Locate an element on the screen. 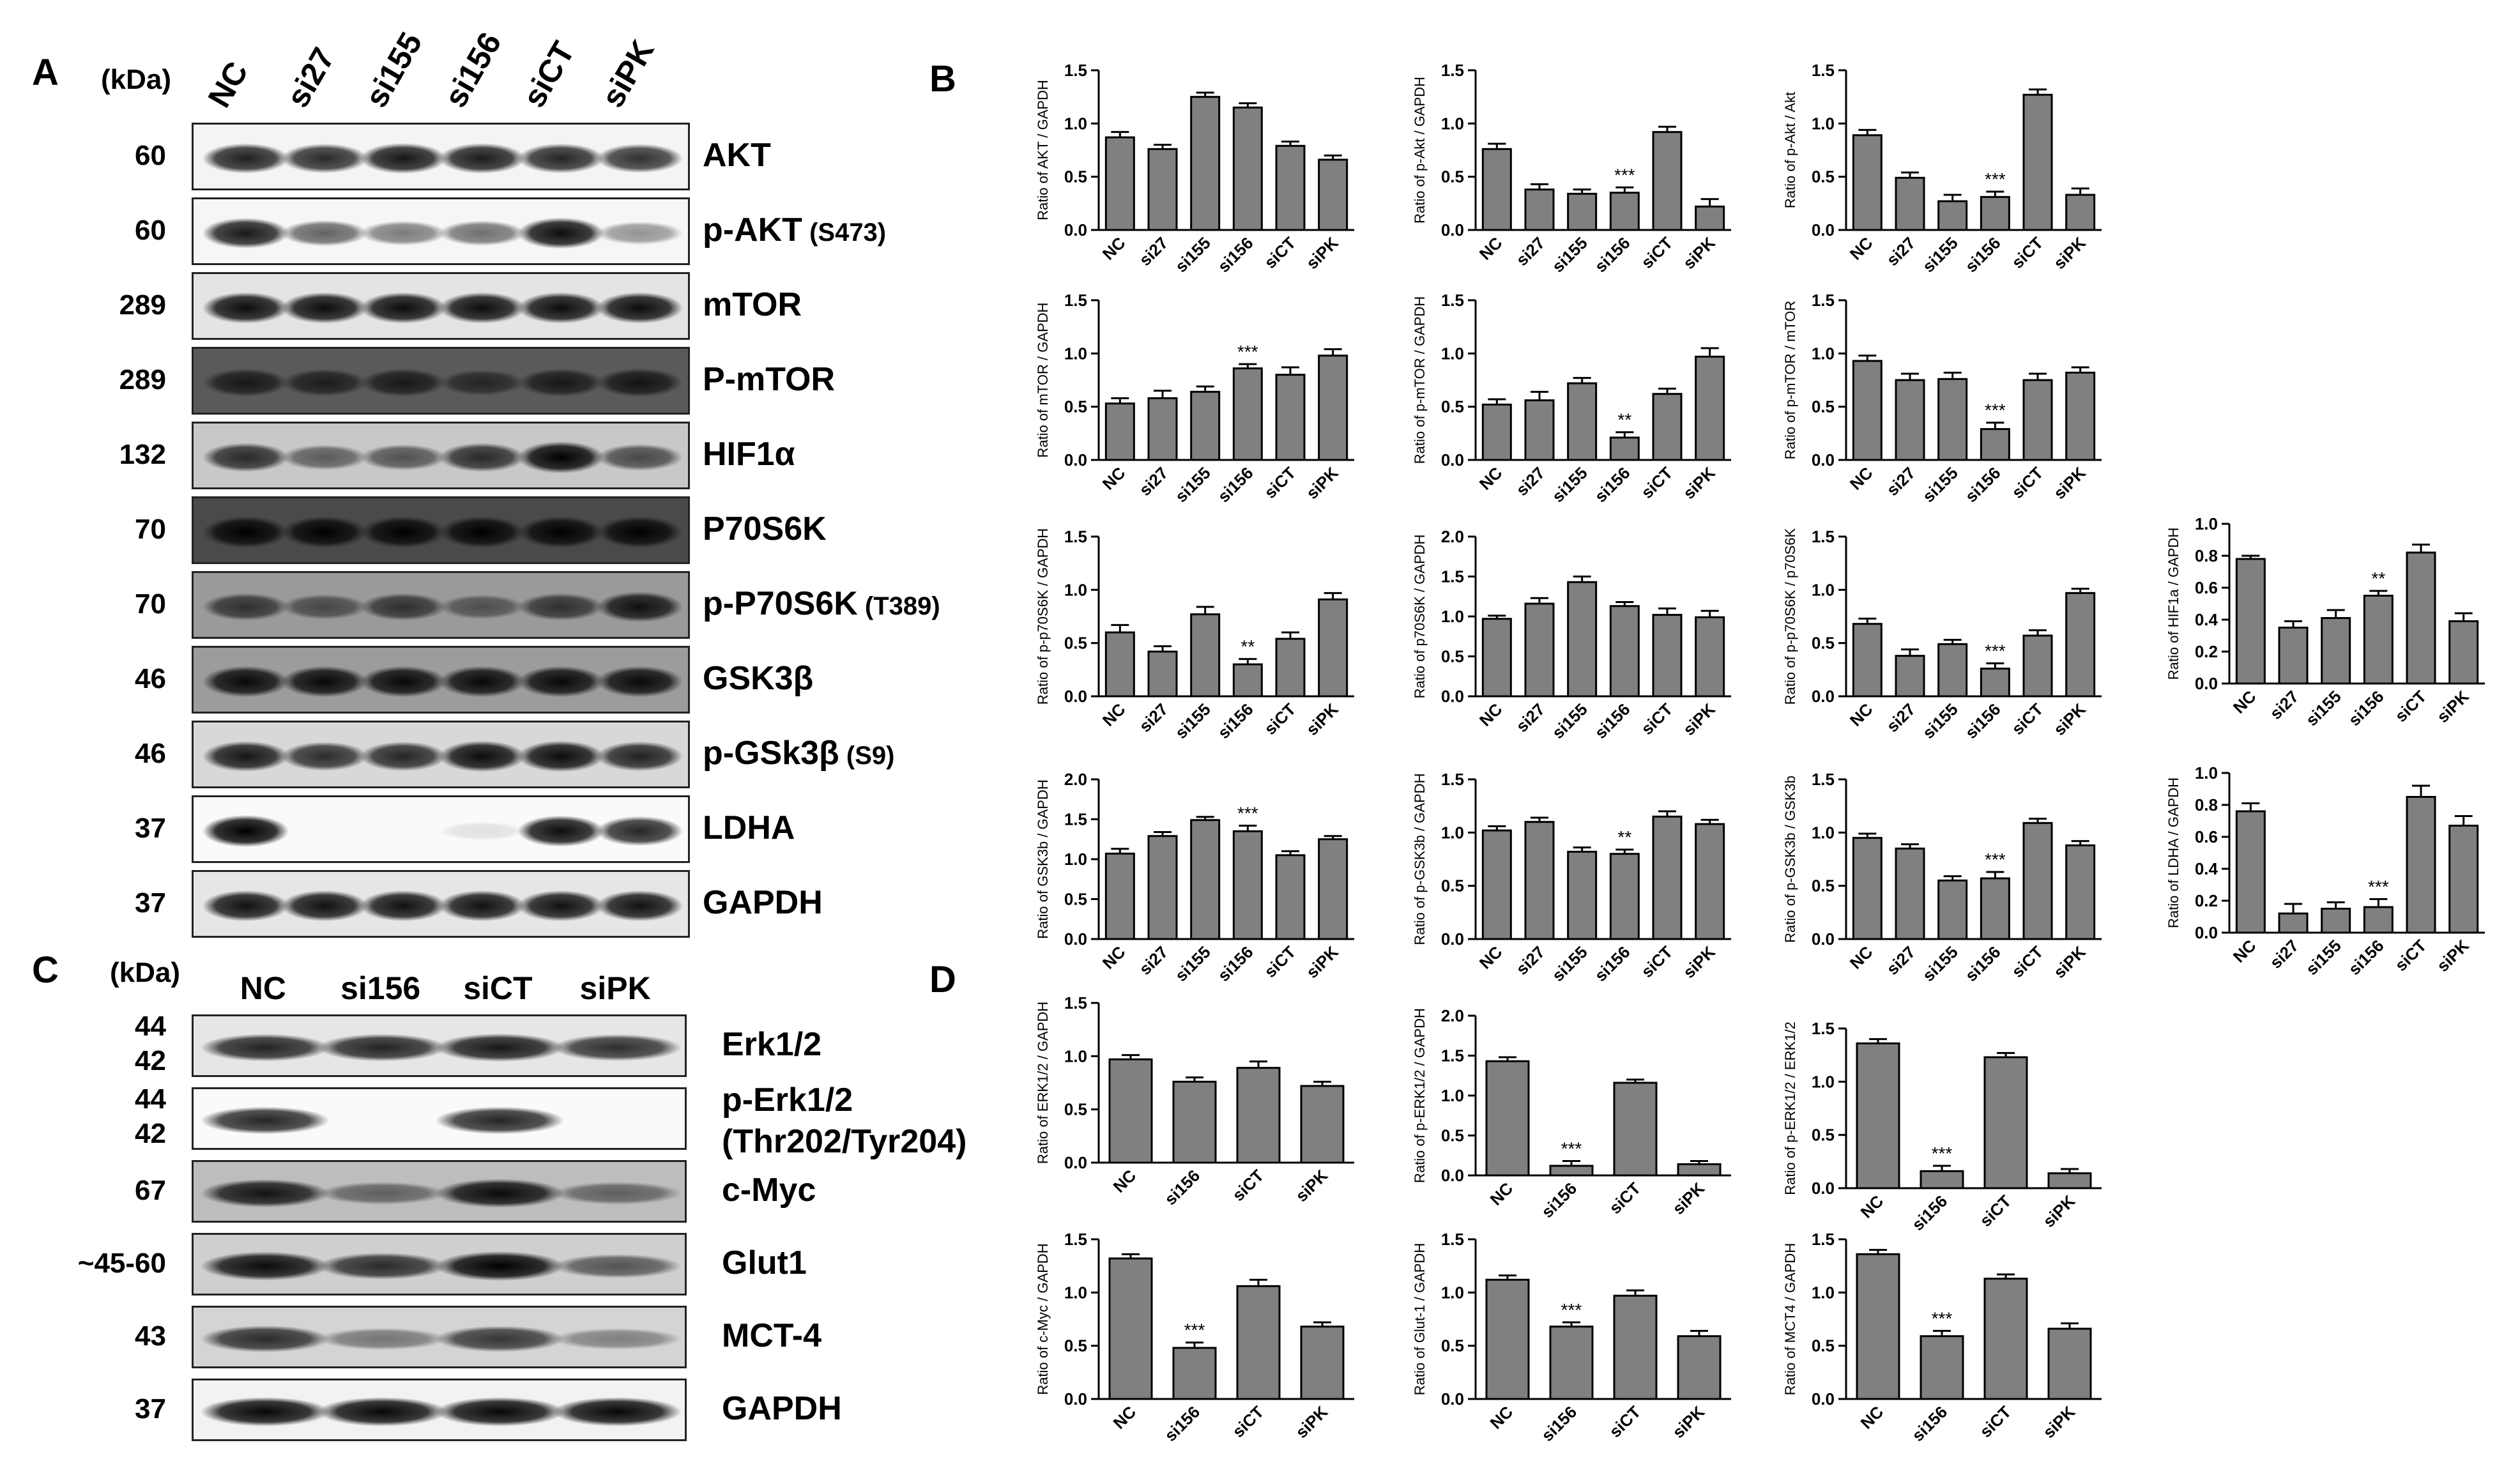  molecular-weight-label: 60 is located at coordinates (150, 230).